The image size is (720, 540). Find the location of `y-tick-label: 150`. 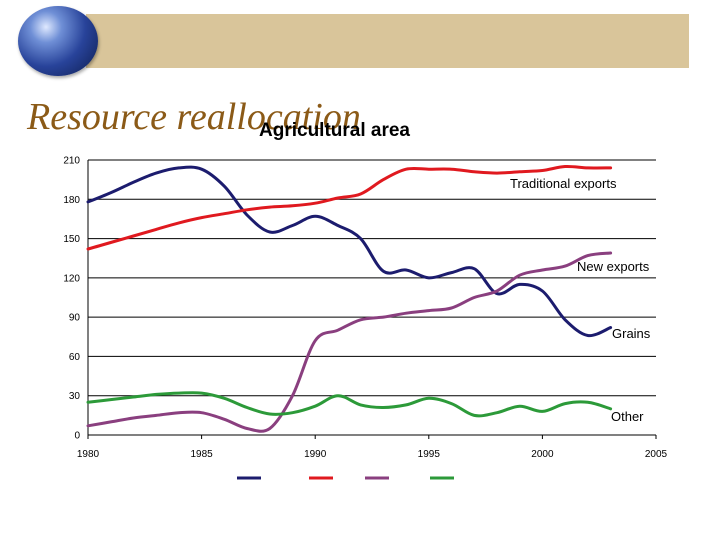

y-tick-label: 150 is located at coordinates (71, 239).